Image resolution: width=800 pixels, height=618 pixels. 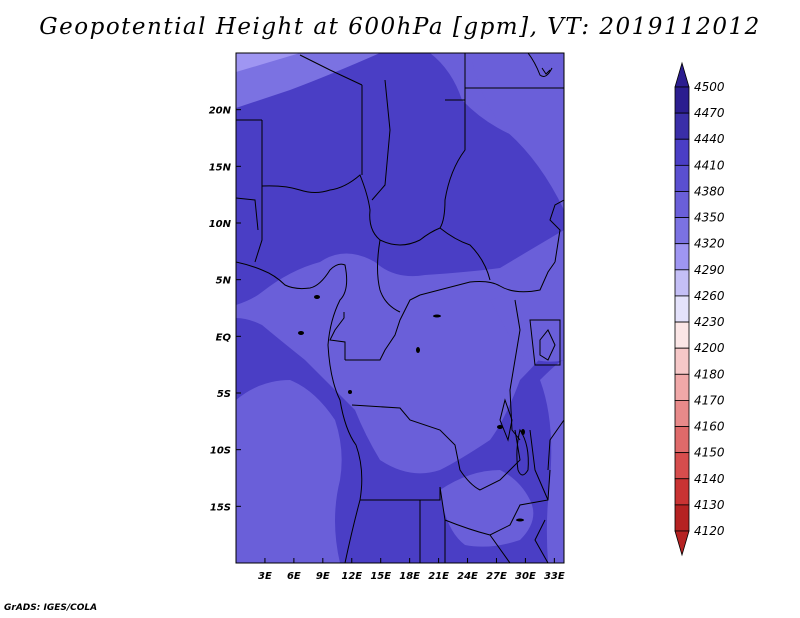 What do you see at coordinates (709, 374) in the screenshot?
I see `colorbar-label: 4180` at bounding box center [709, 374].